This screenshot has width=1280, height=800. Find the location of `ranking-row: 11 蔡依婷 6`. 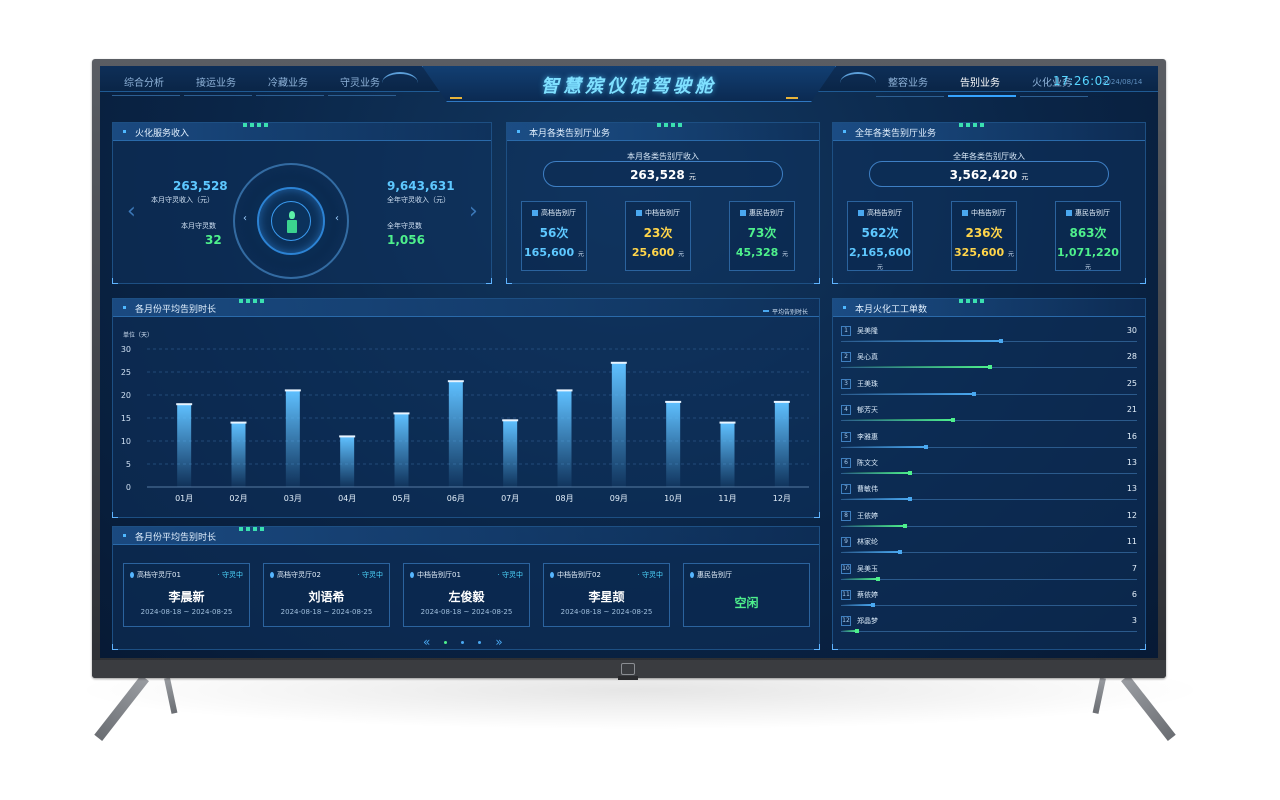

ranking-row: 11 蔡依婷 6 is located at coordinates (989, 600).